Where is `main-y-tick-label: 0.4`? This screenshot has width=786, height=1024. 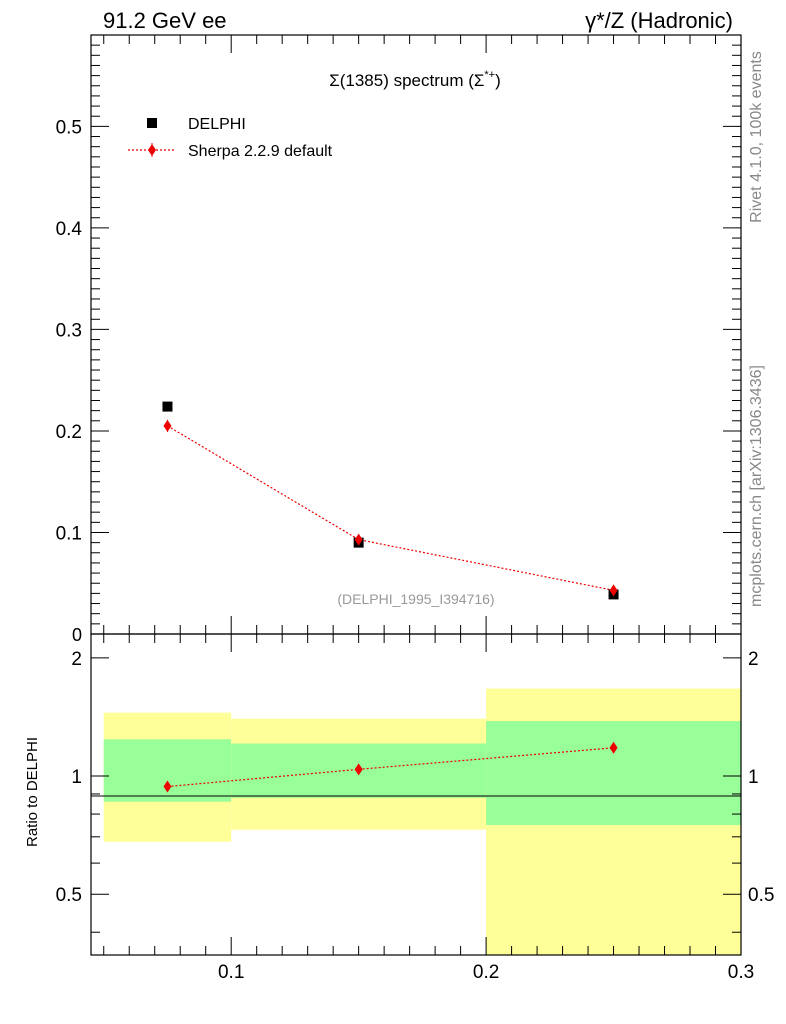 main-y-tick-label: 0.4 is located at coordinates (69, 229).